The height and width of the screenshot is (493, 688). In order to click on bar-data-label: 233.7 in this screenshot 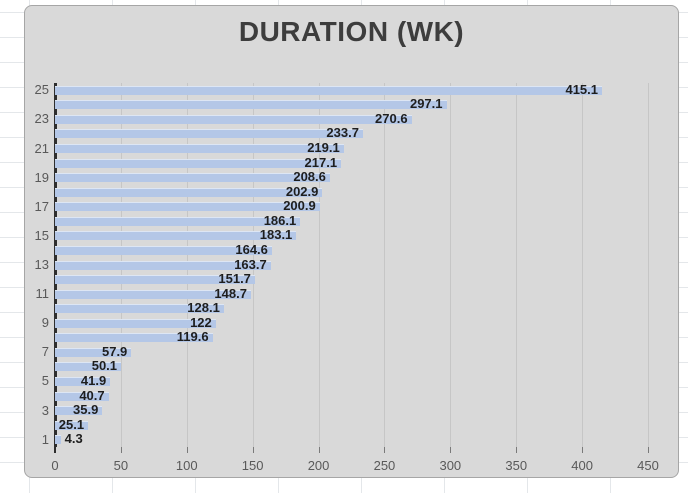, I will do `click(342, 133)`.